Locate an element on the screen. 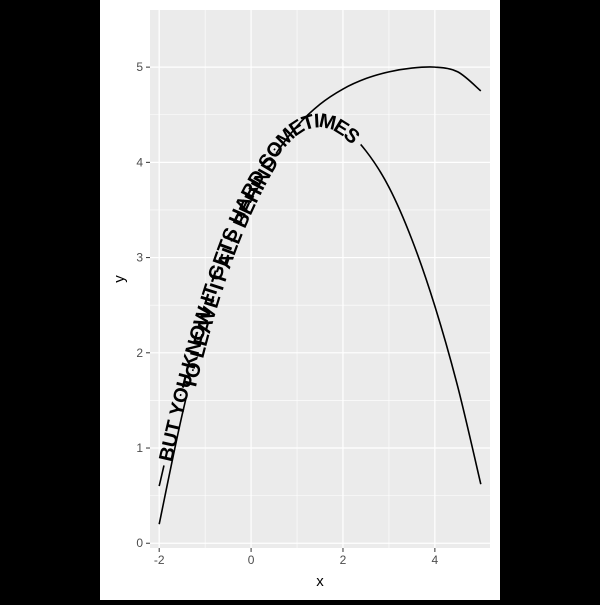  y-tick-label: 0 is located at coordinates (139, 543).